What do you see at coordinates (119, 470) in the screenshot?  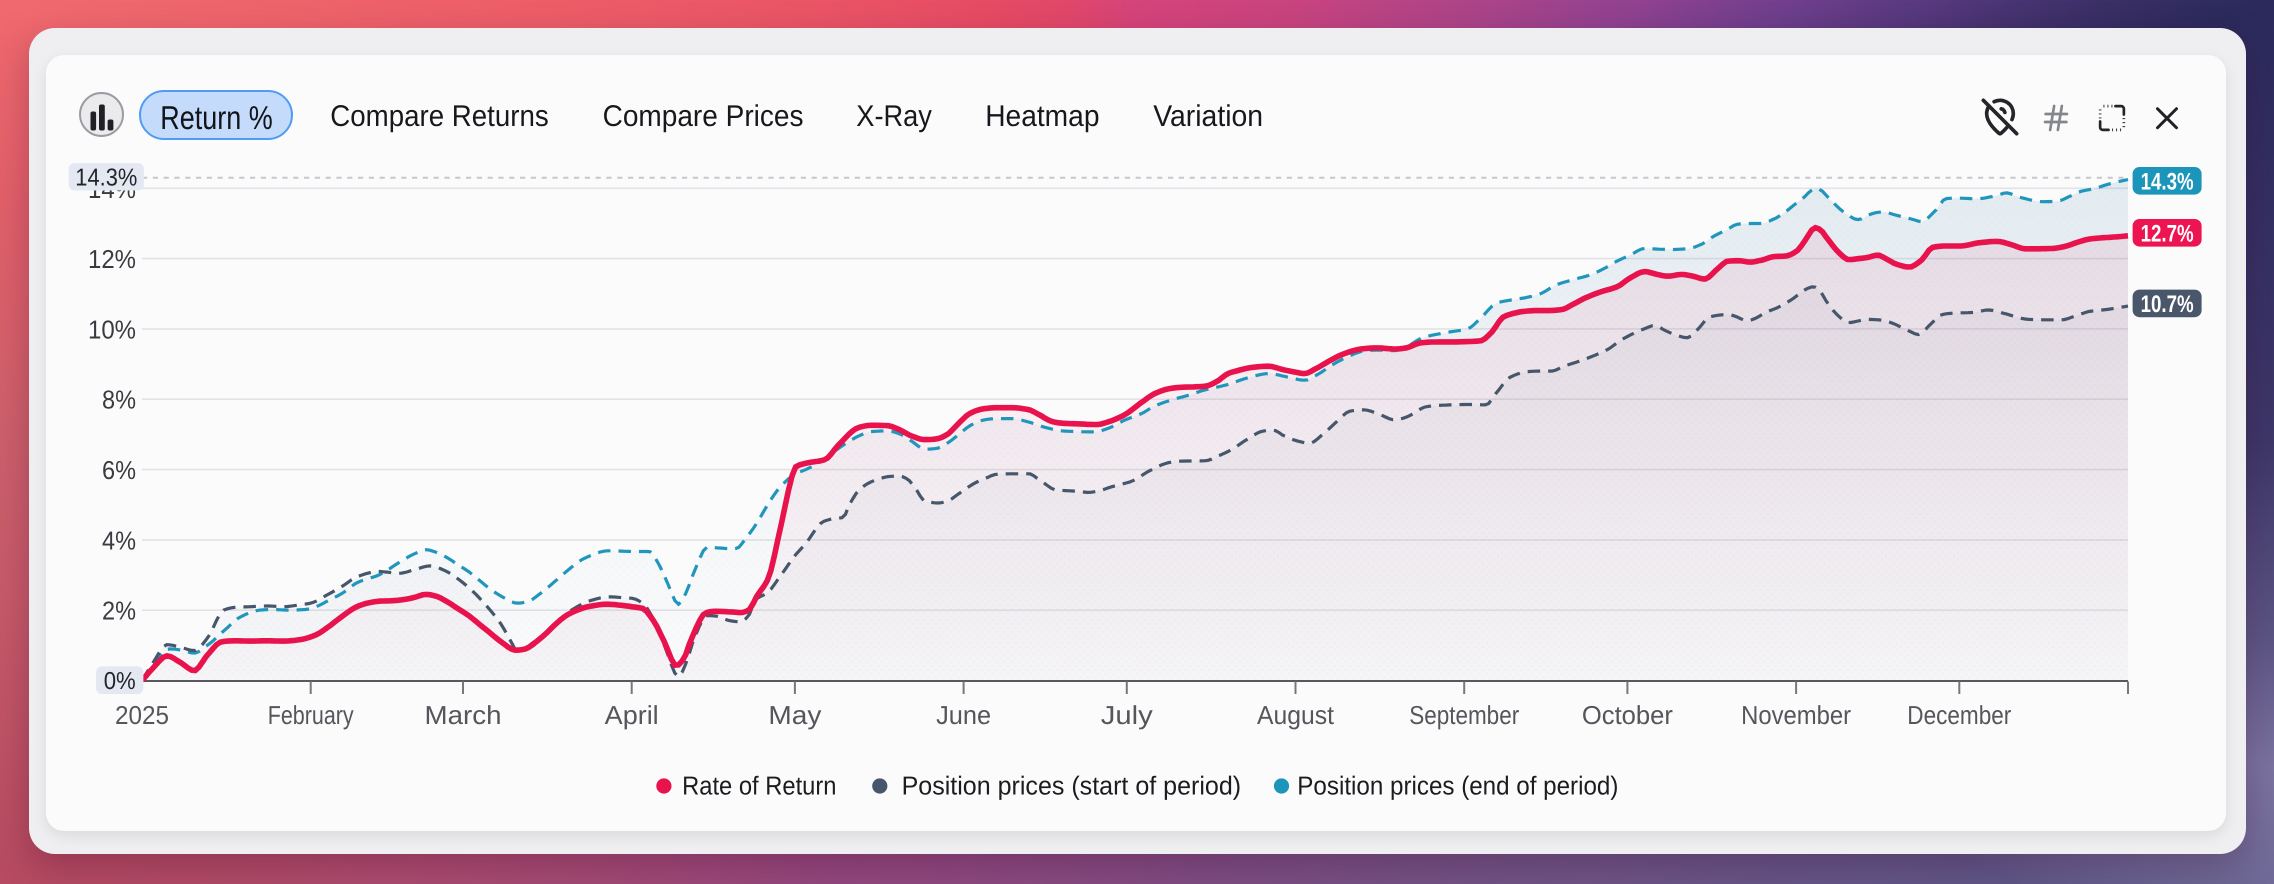 I see `svg-text: 6%` at bounding box center [119, 470].